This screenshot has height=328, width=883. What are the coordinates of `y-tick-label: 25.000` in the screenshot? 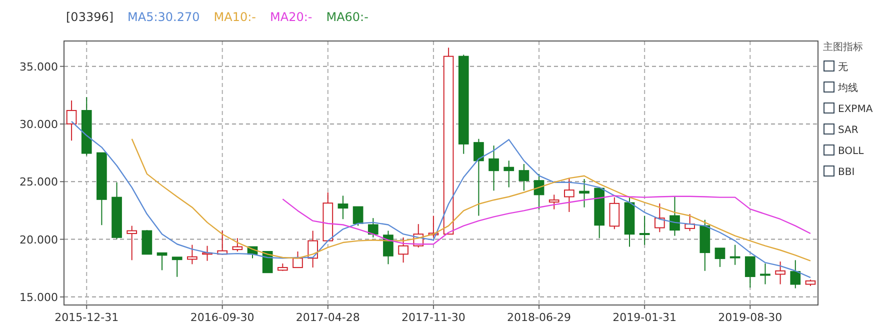 It's located at (39, 182).